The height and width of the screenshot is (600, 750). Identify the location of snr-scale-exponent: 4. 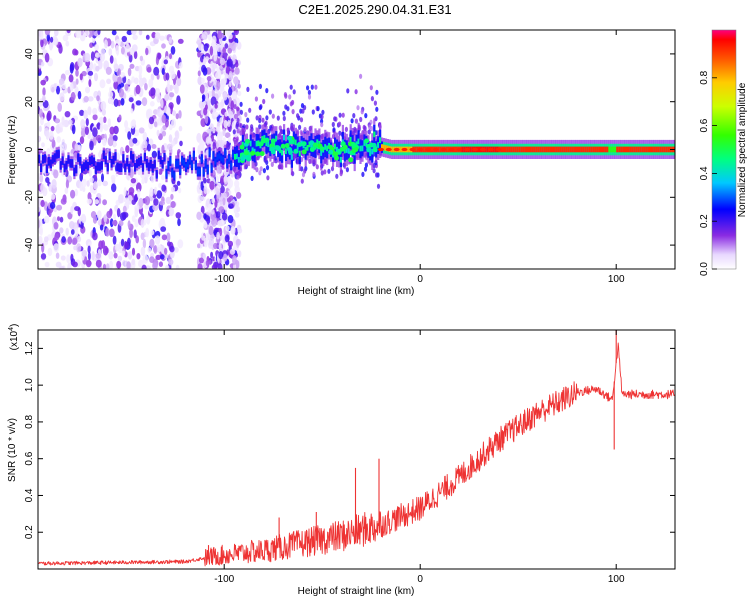
(11, 329).